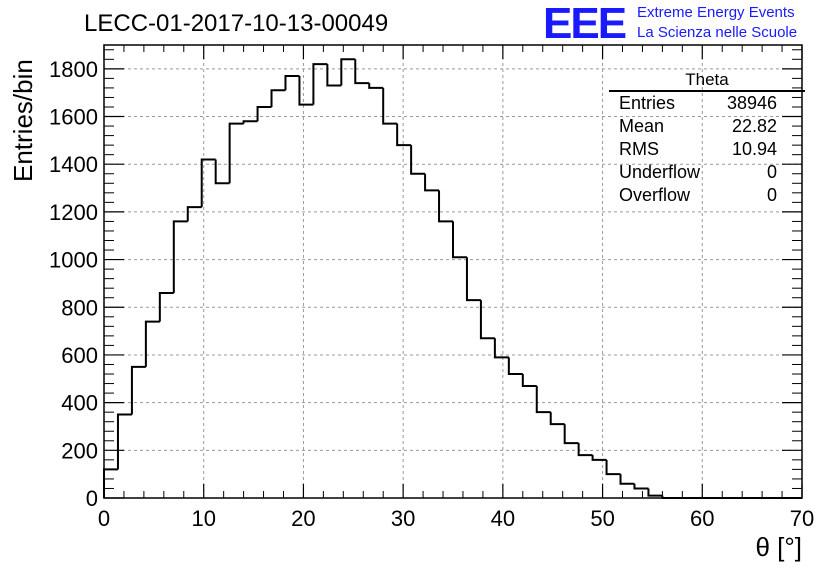 The height and width of the screenshot is (572, 836). Describe the element at coordinates (707, 81) in the screenshot. I see `stats-title: Theta` at that location.